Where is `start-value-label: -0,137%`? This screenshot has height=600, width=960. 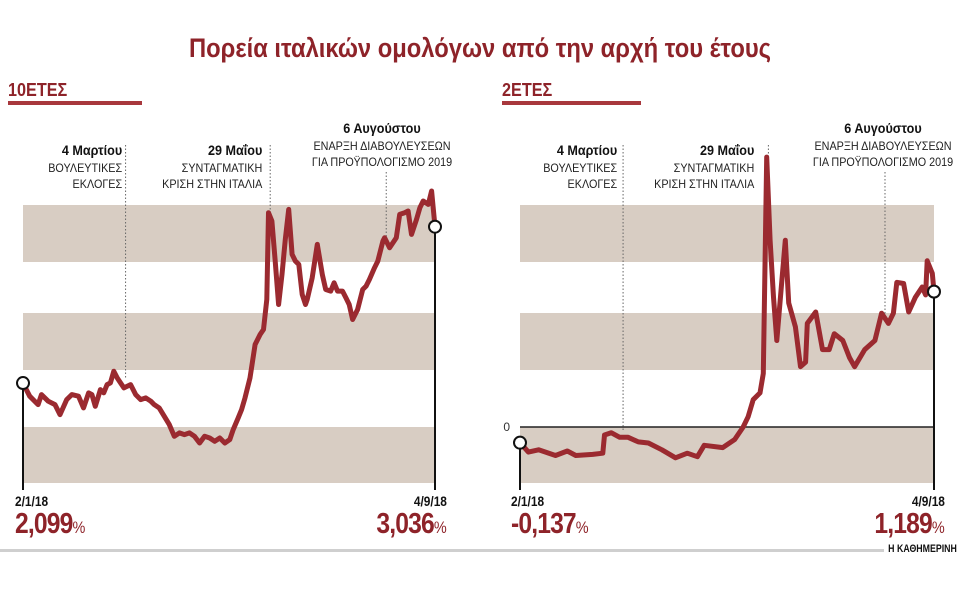
start-value-label: -0,137% is located at coordinates (550, 524).